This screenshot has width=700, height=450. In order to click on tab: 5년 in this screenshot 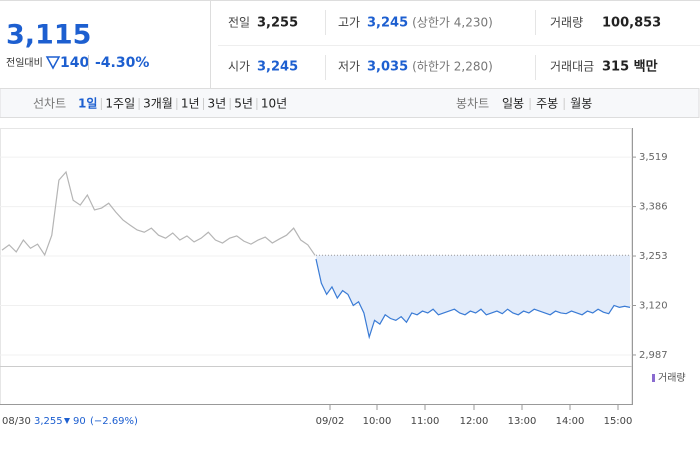, I will do `click(243, 104)`.